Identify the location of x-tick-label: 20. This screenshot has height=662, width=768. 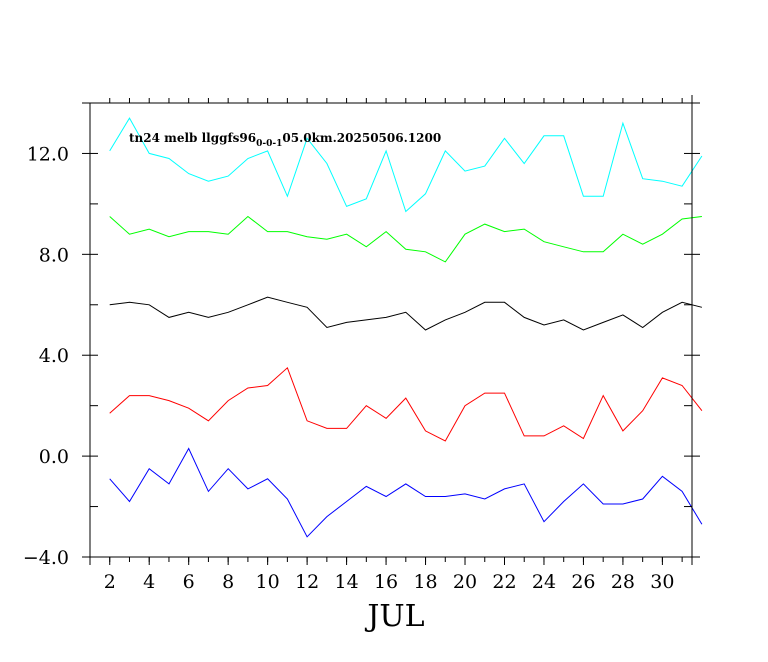
(465, 582).